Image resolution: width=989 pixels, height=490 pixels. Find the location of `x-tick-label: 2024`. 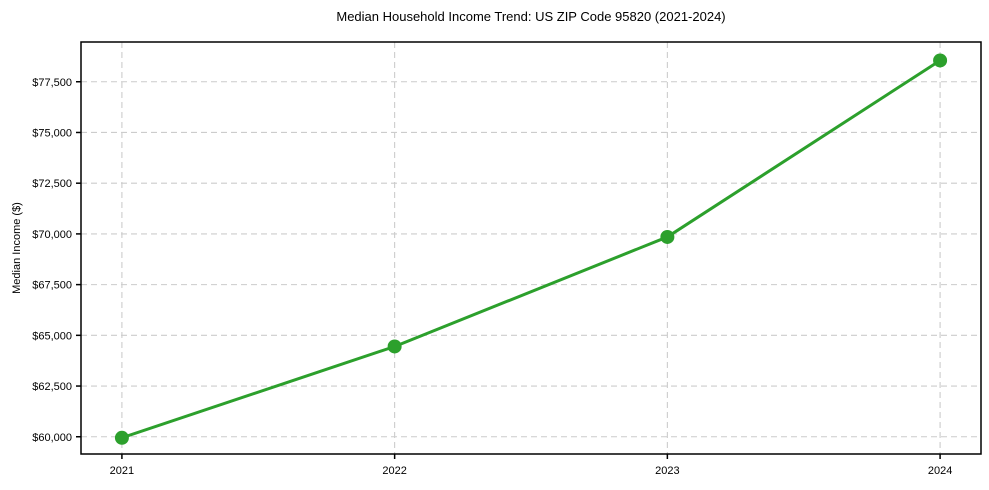

x-tick-label: 2024 is located at coordinates (940, 471).